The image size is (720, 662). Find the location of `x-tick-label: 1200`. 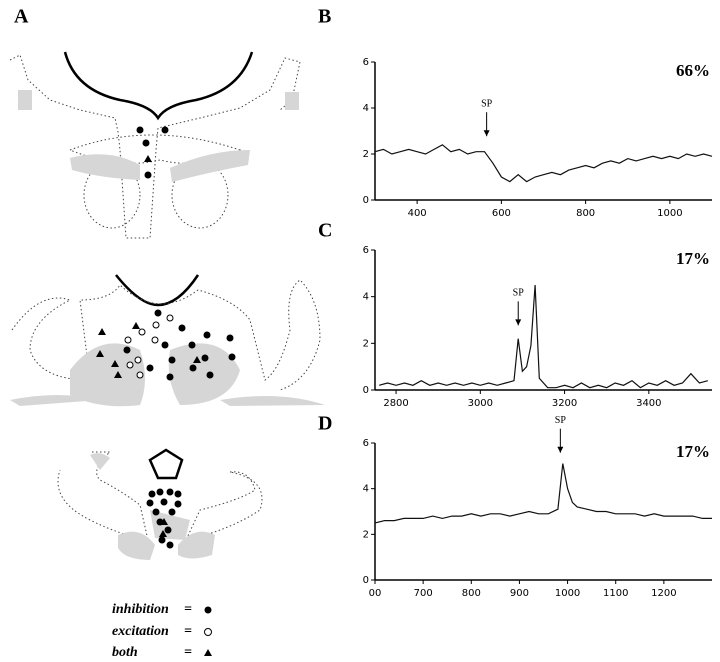

x-tick-label: 1200 is located at coordinates (663, 593).